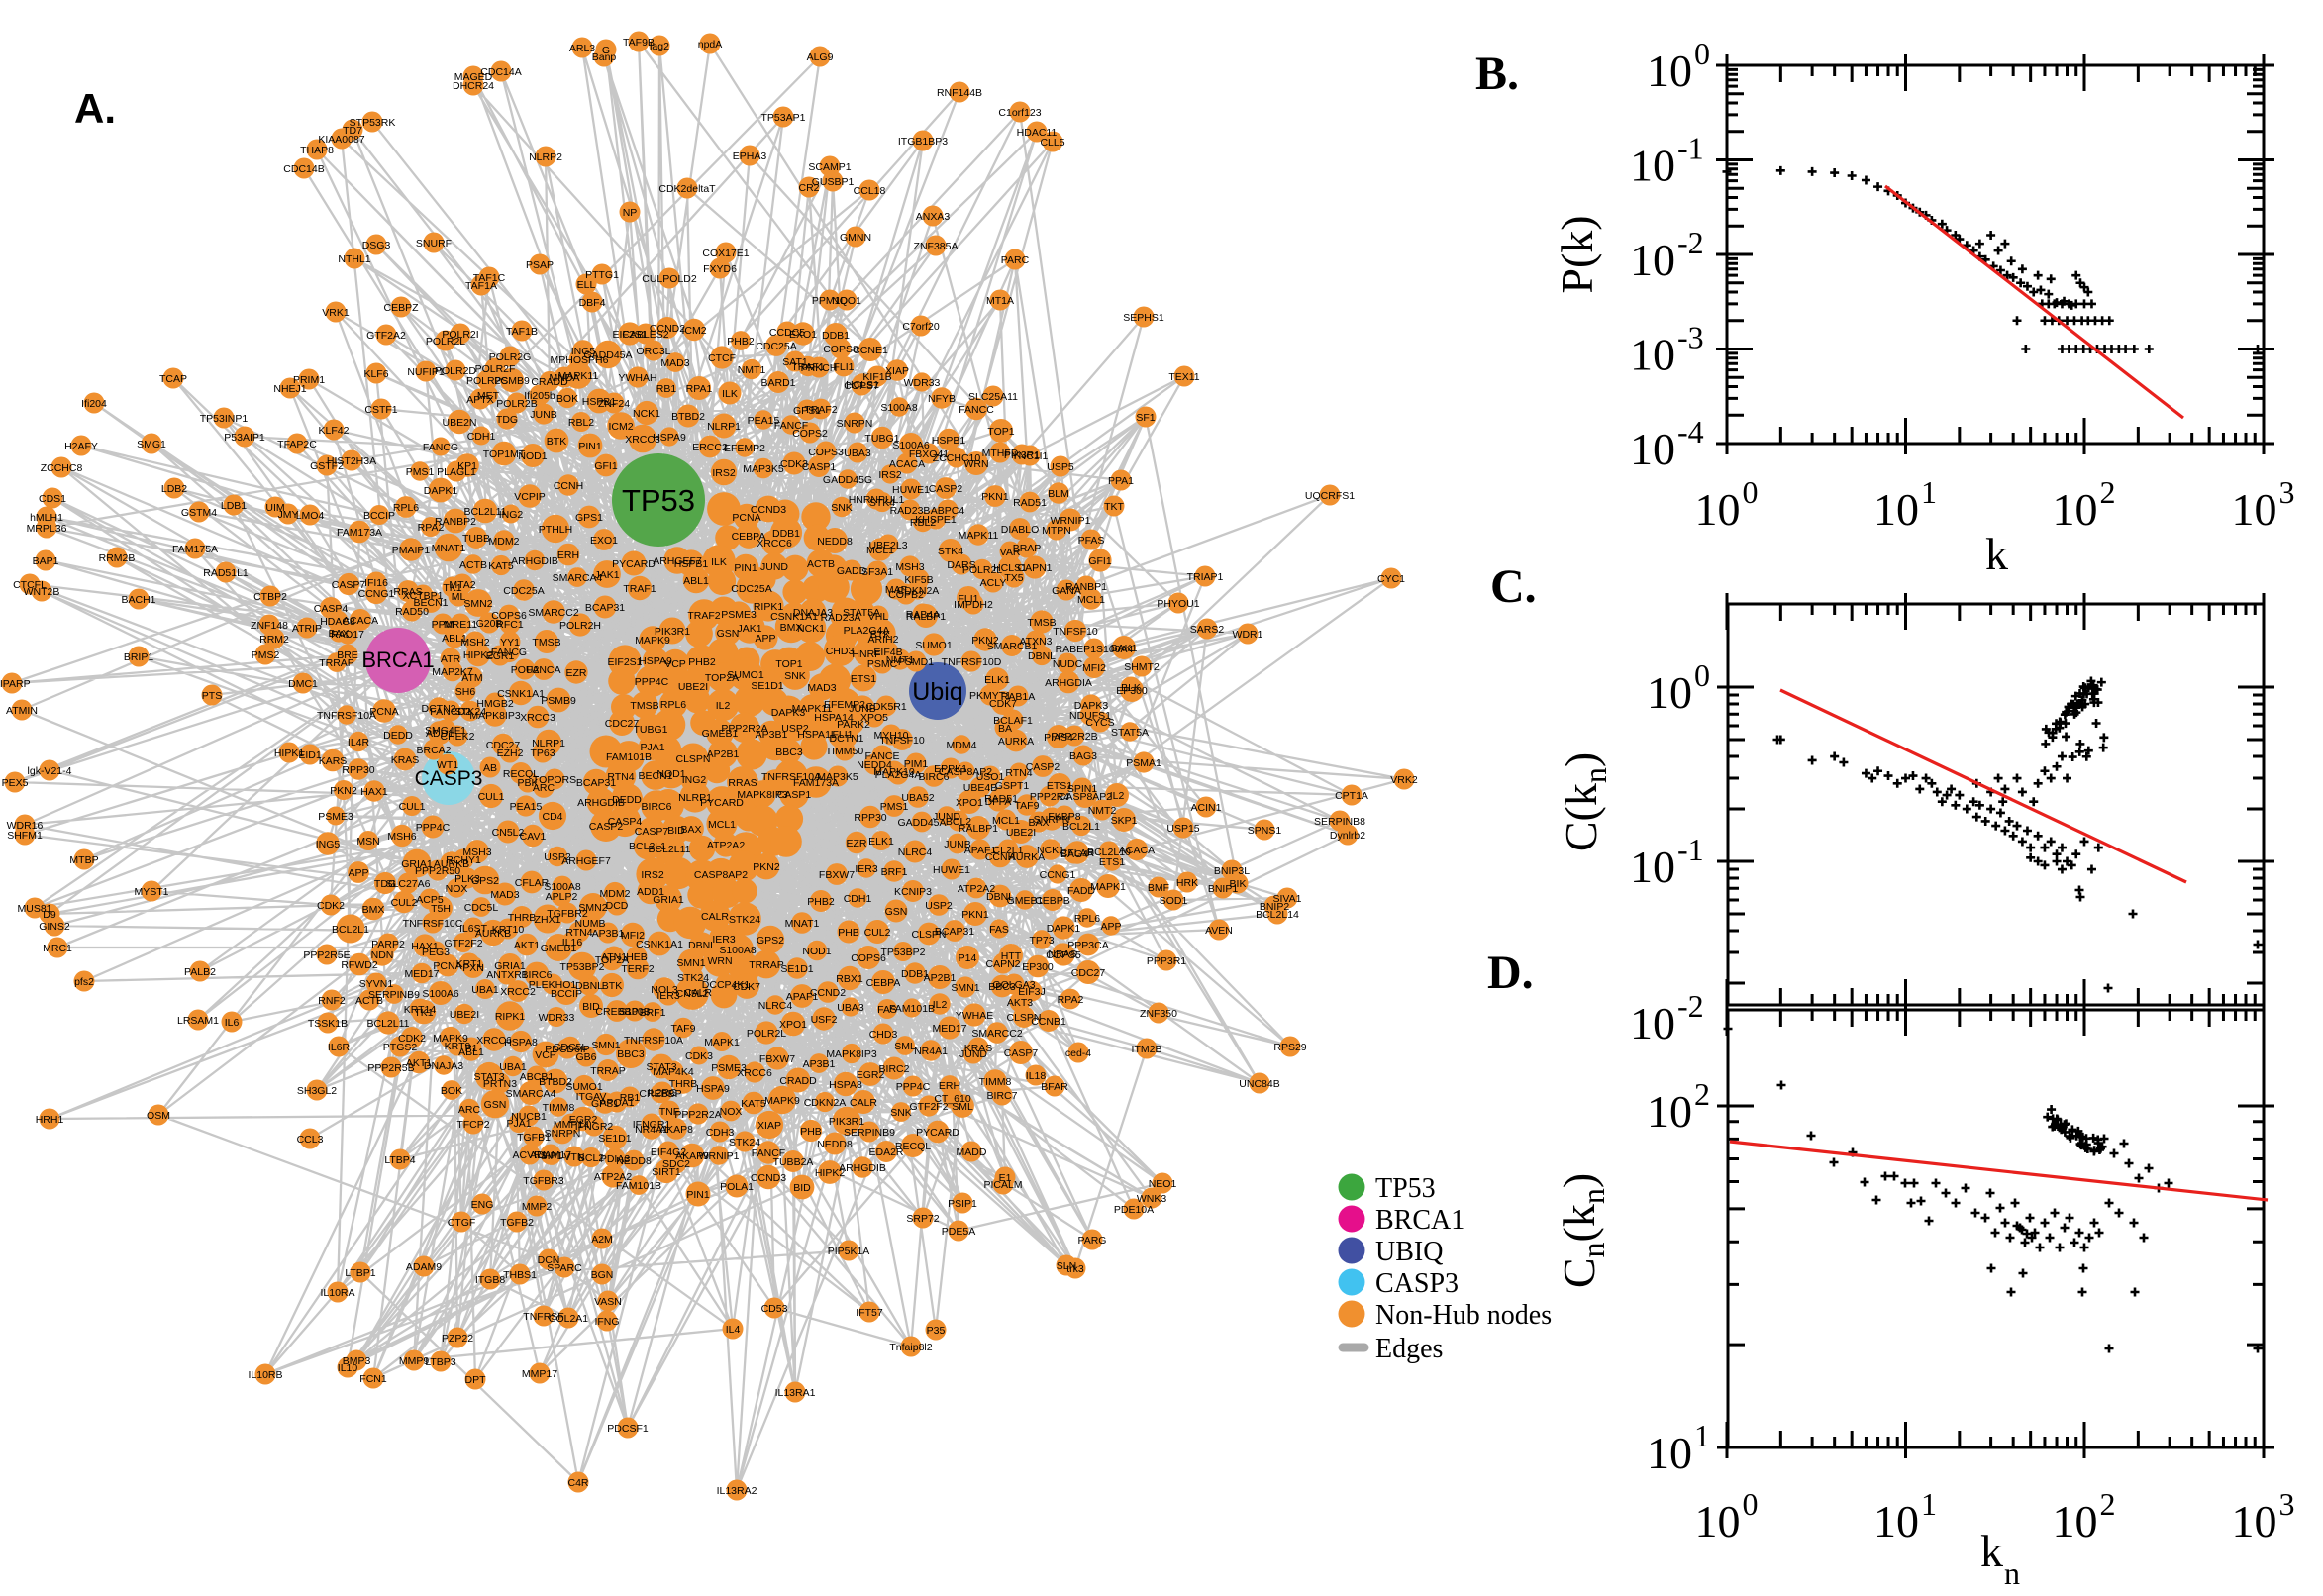  Describe the element at coordinates (1003, 1096) in the screenshot. I see `svg-text: BIRC7` at that location.